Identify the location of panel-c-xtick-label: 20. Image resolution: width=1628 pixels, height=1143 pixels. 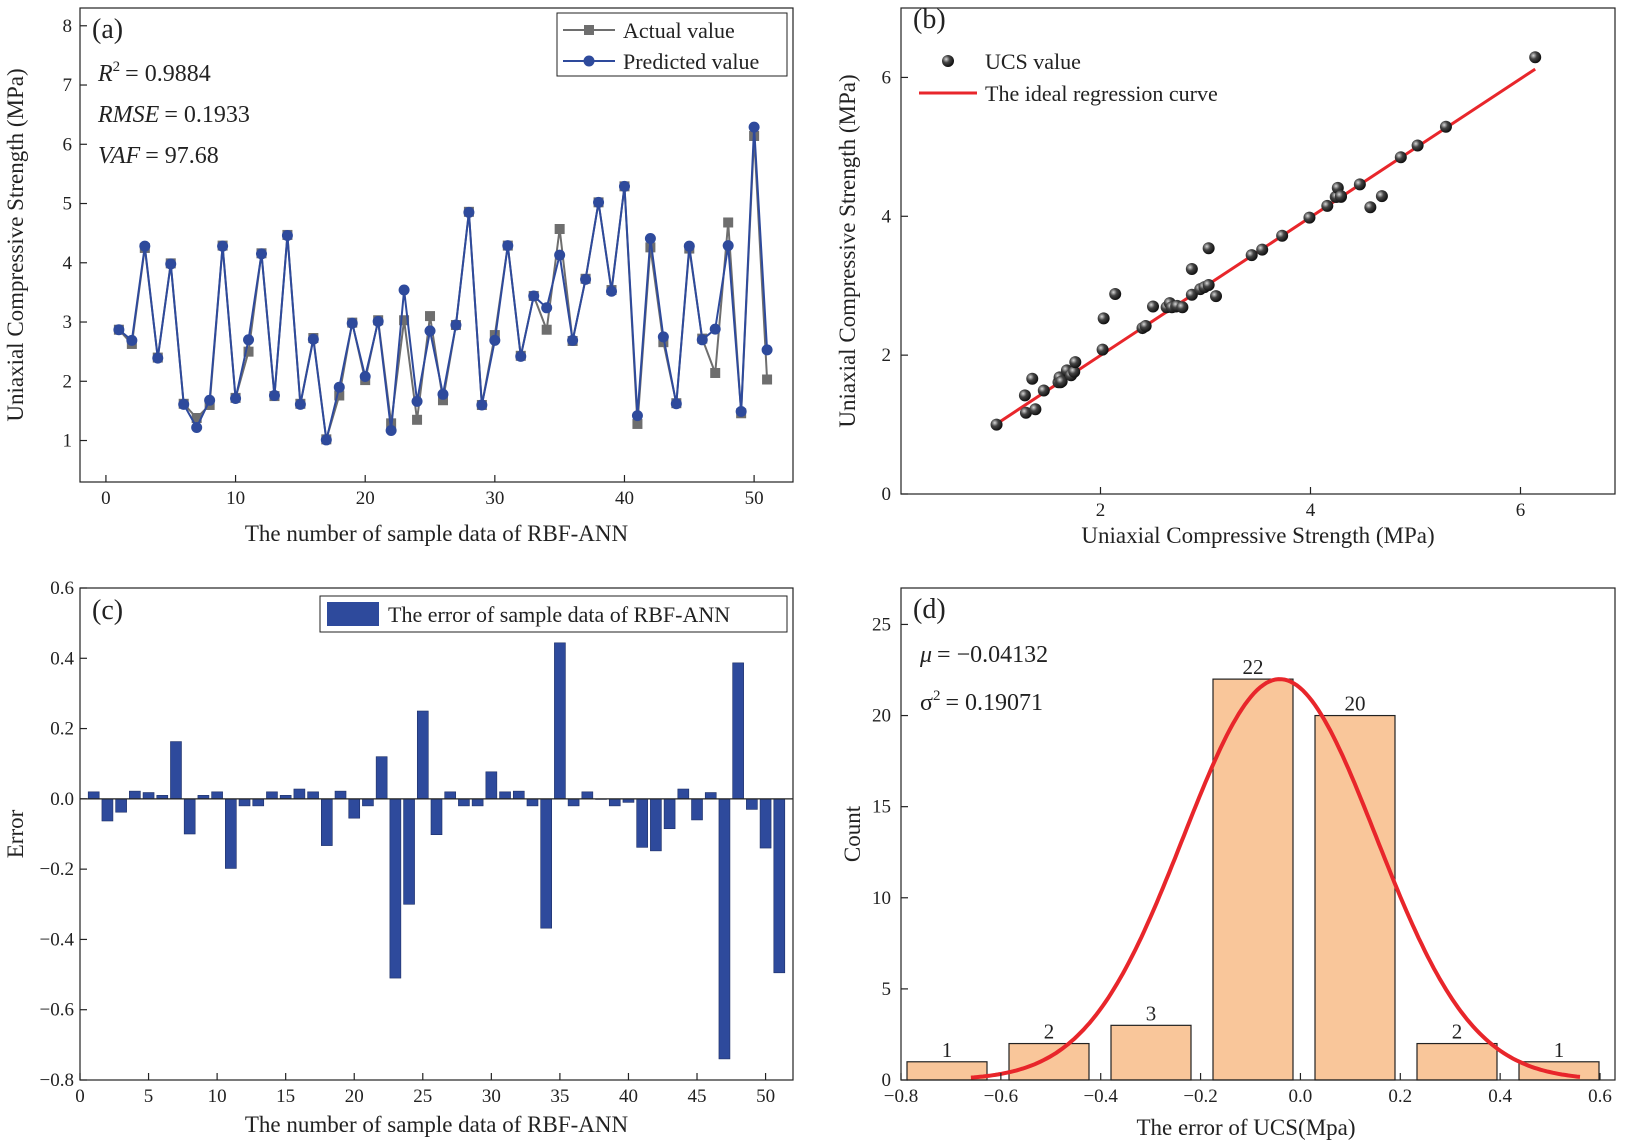
(354, 1096).